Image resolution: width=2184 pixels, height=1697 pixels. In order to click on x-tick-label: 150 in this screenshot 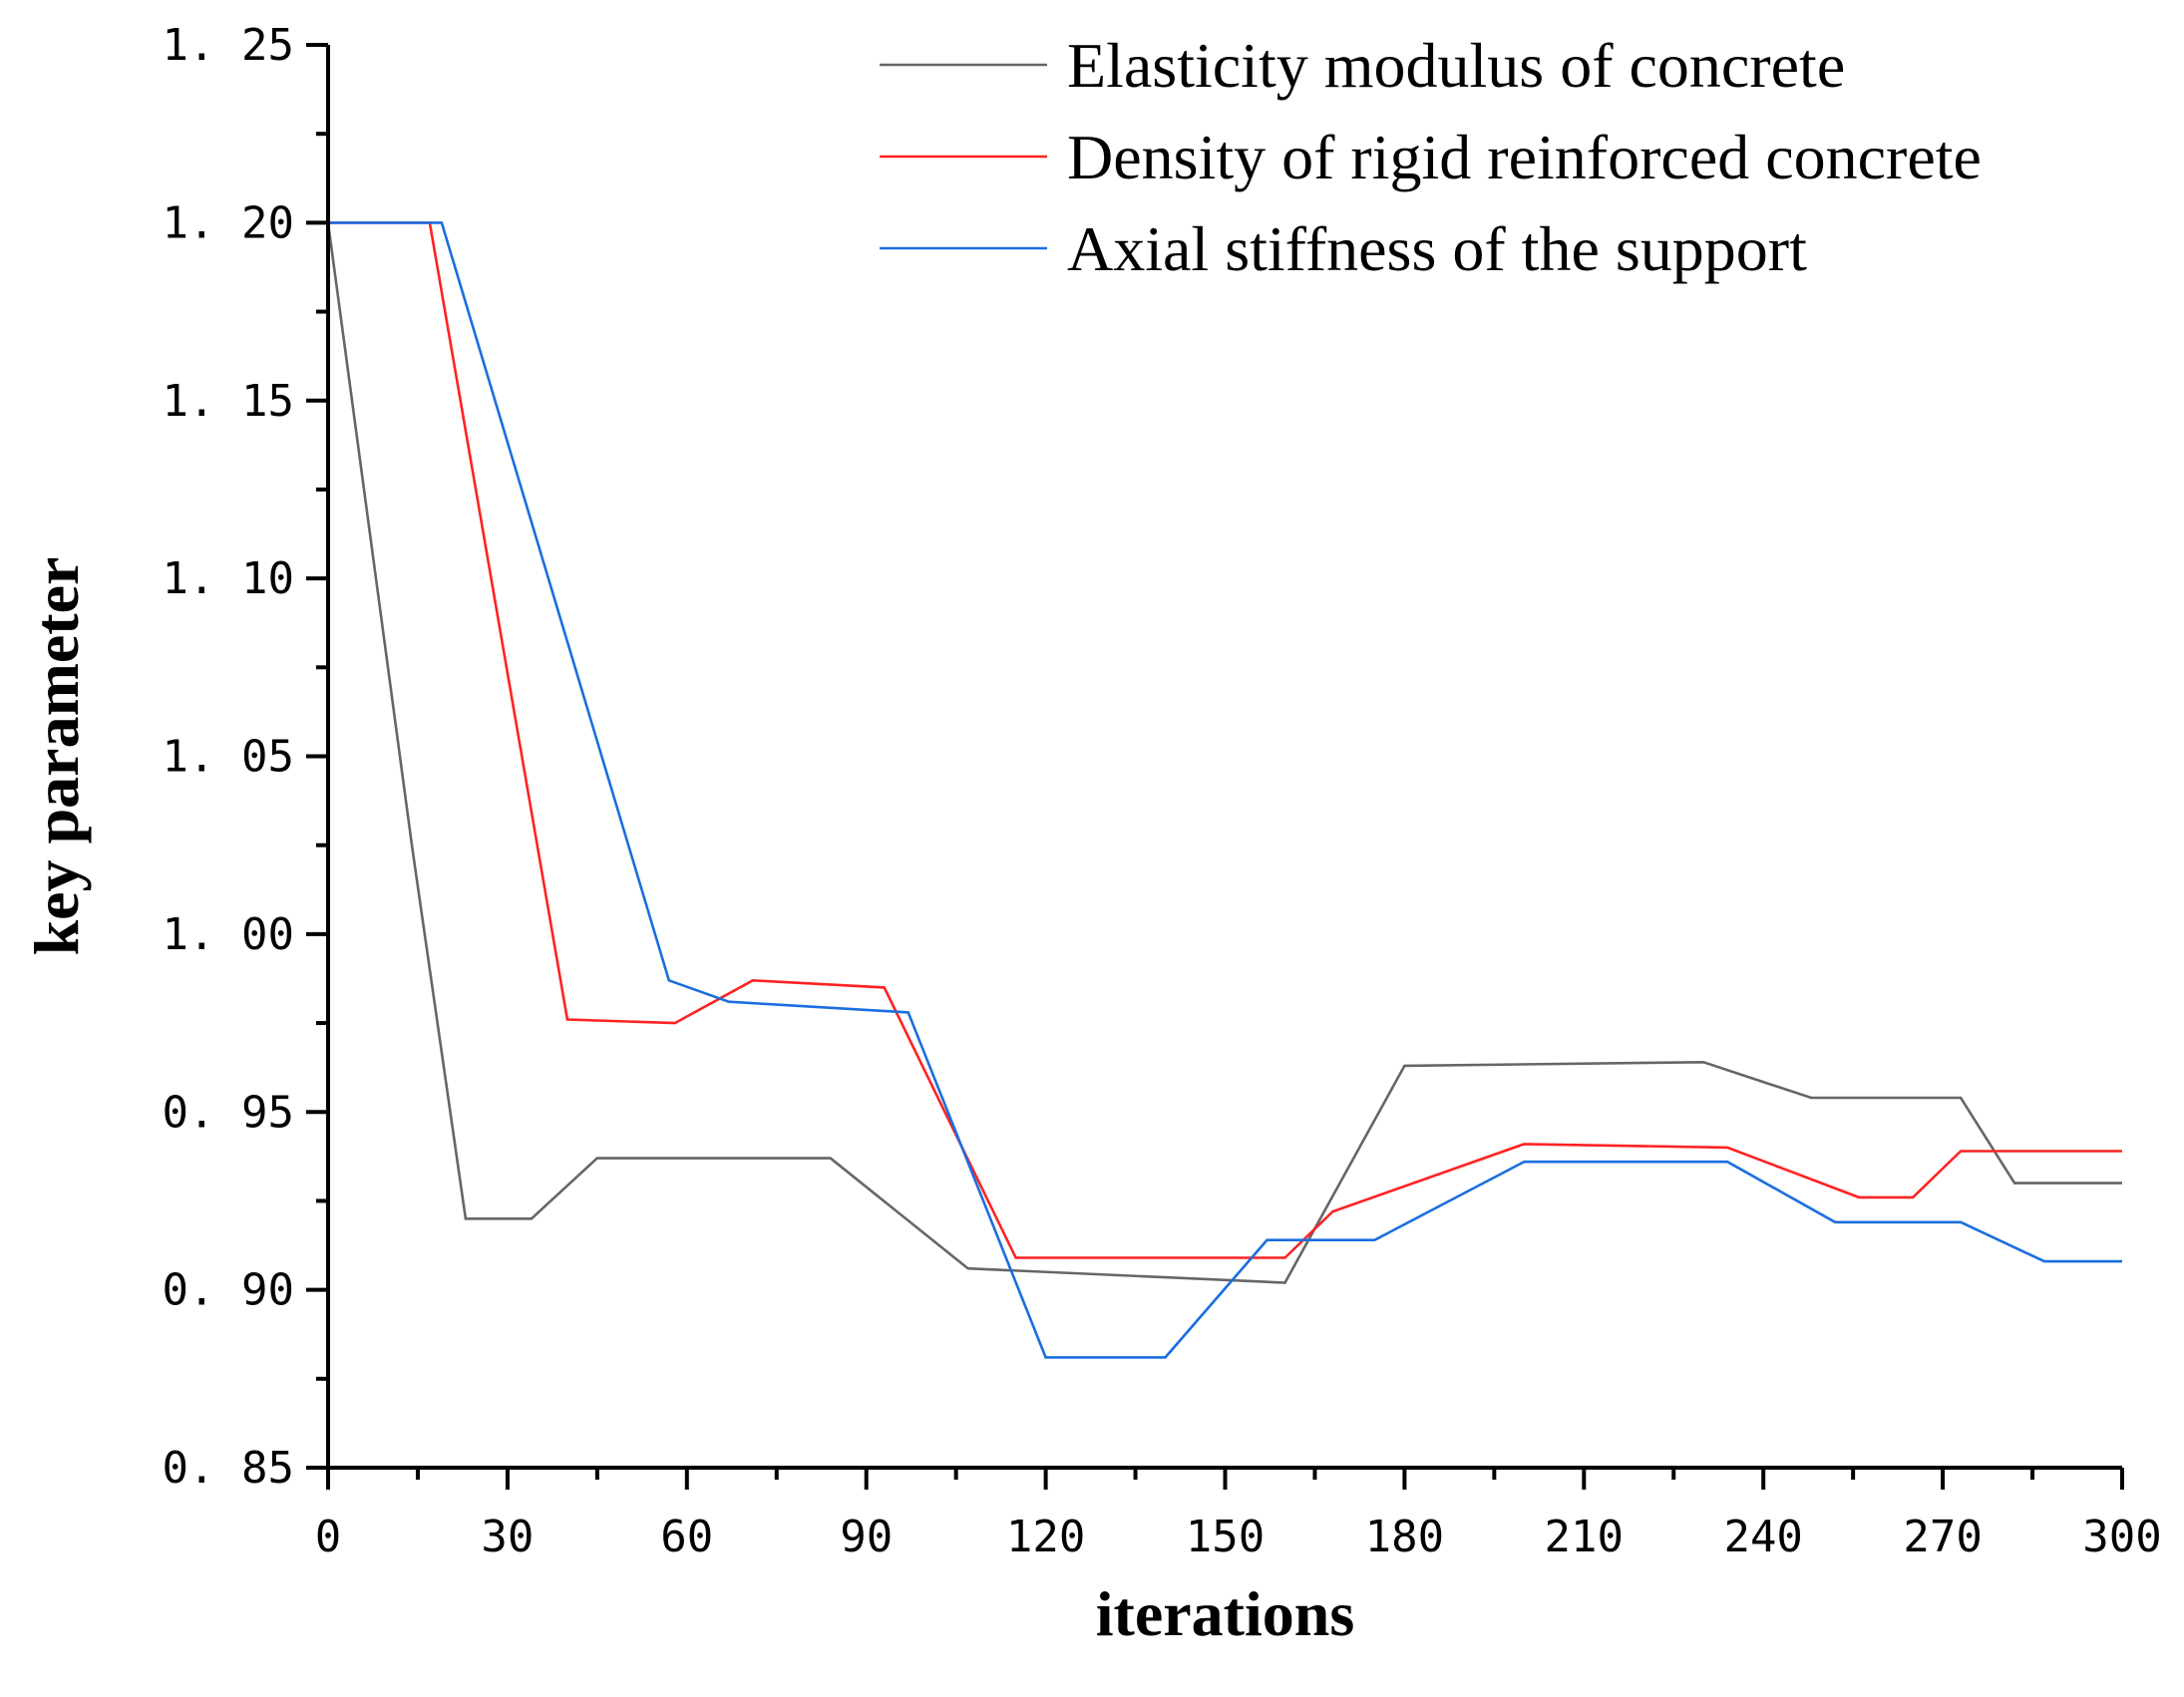, I will do `click(1225, 1537)`.